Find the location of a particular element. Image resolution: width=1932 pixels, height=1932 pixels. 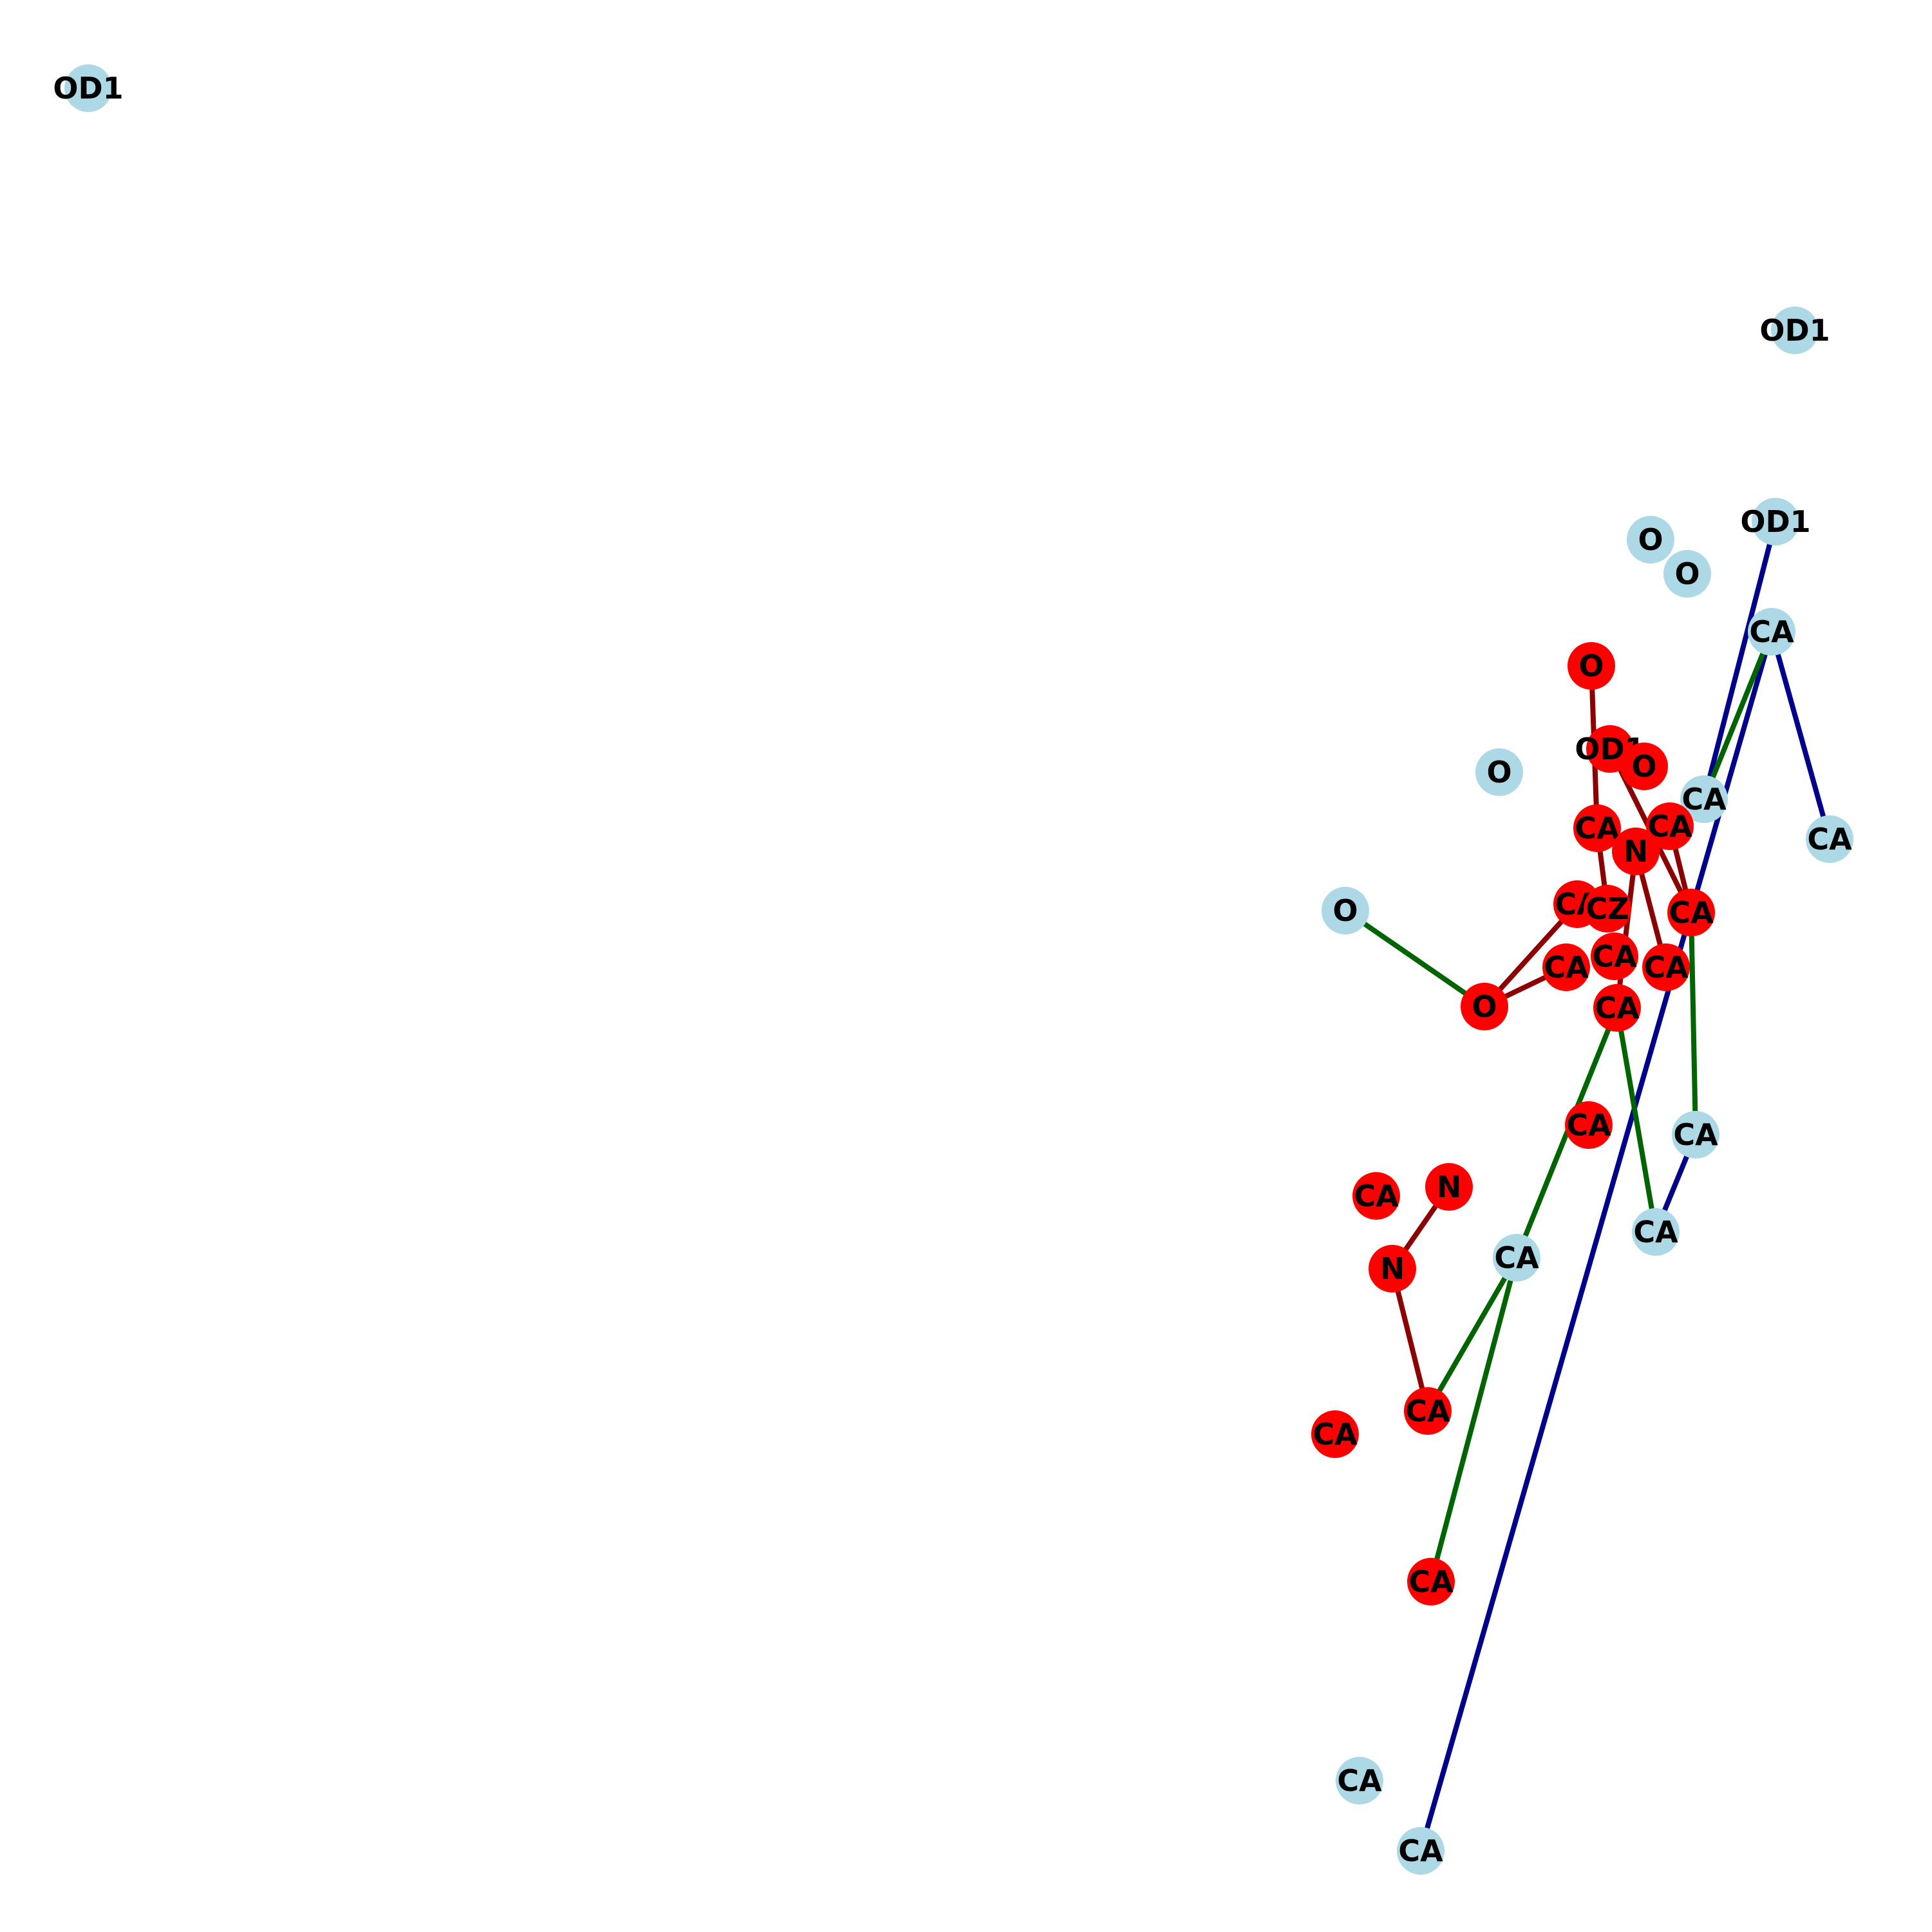

node-o-n17: O is located at coordinates (1644, 766).